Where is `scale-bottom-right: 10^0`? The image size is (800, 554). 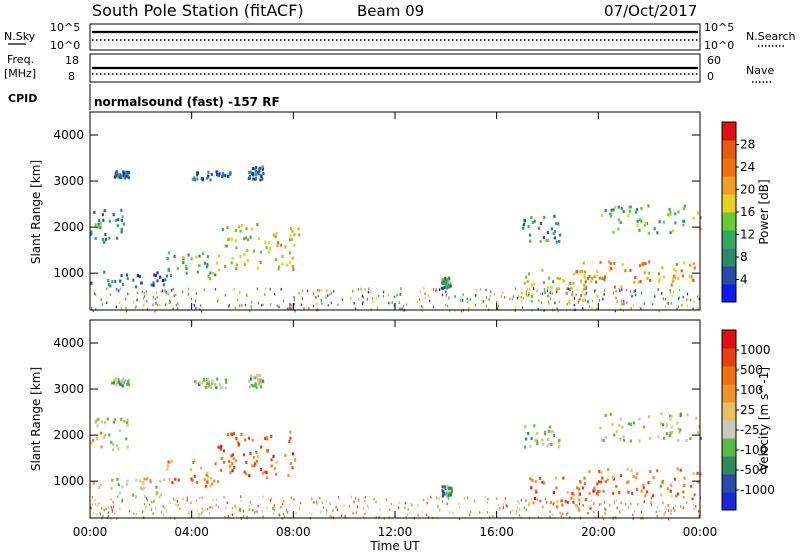
scale-bottom-right: 10^0 is located at coordinates (719, 45).